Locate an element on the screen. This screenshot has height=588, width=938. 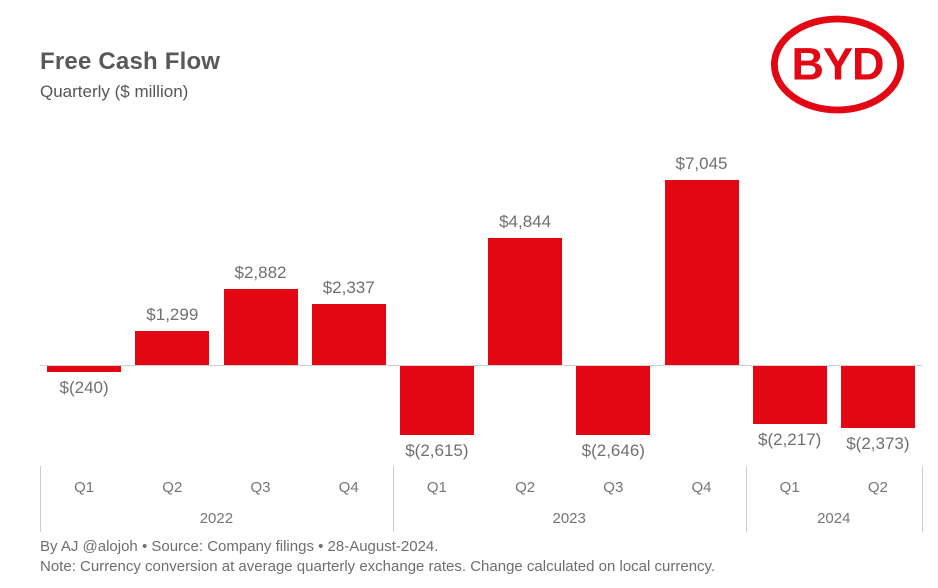
bar-q3-2022 is located at coordinates (260, 327).